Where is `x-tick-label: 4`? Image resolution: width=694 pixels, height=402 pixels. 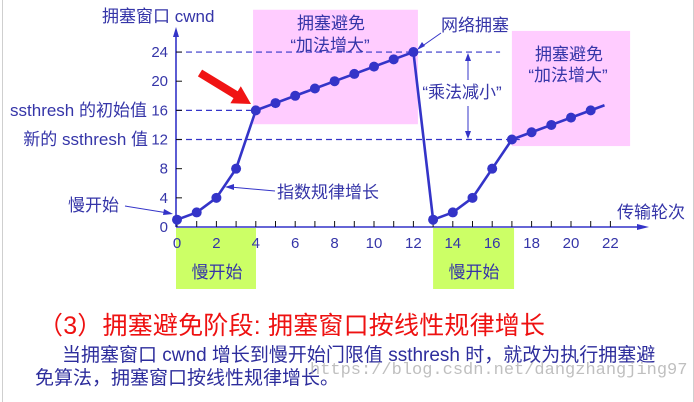
x-tick-label: 4 is located at coordinates (256, 243).